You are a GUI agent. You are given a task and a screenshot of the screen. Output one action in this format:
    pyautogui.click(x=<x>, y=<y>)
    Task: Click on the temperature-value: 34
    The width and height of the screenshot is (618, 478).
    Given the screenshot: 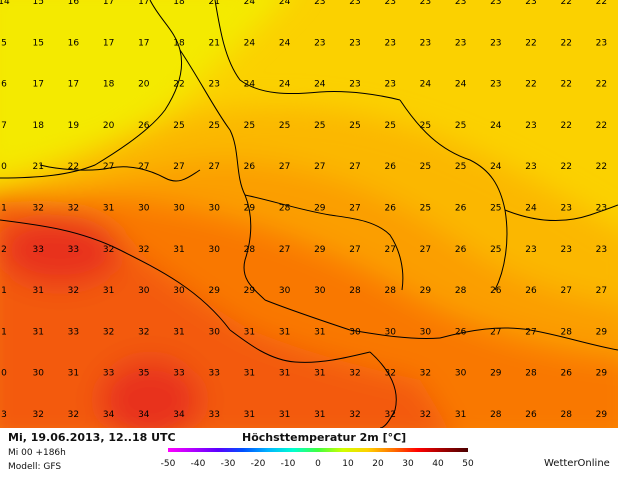 What is the action you would take?
    pyautogui.click(x=144, y=415)
    